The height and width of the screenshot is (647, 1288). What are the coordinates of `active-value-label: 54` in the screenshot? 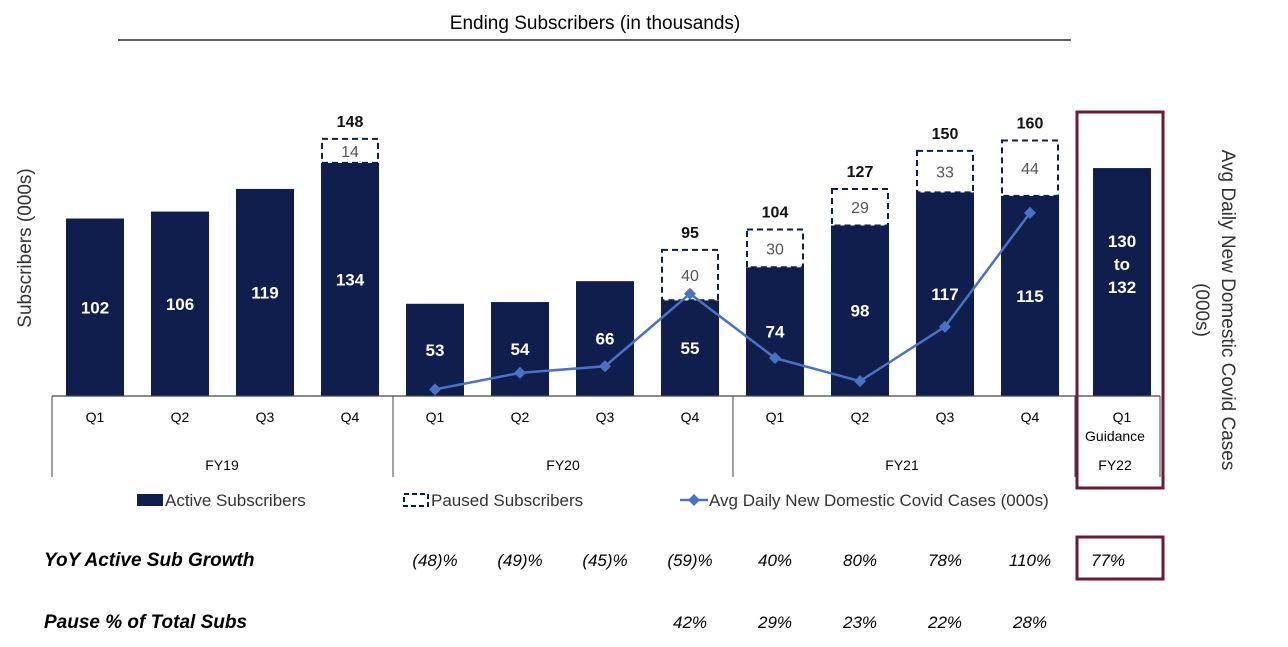 It's located at (520, 349).